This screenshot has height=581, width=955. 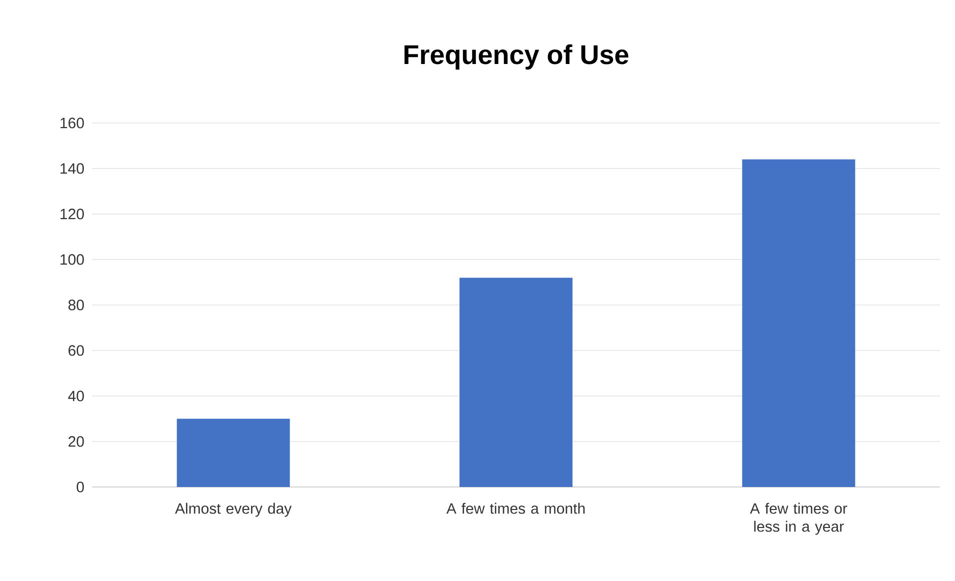 I want to click on x-tick-label: Almost every day, so click(x=233, y=509).